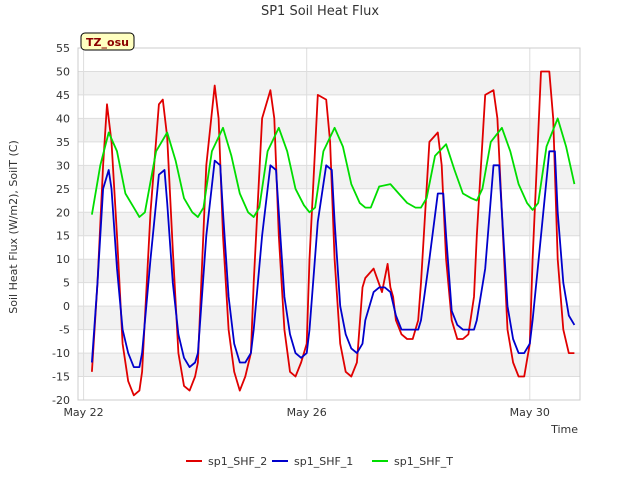  What do you see at coordinates (63, 189) in the screenshot?
I see `y-tick-label: 25` at bounding box center [63, 189].